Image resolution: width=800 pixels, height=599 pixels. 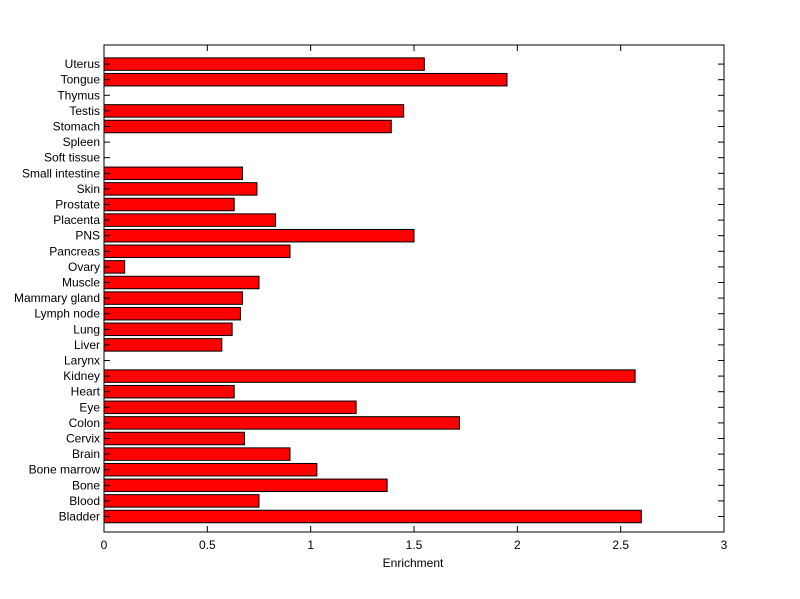 What do you see at coordinates (86, 392) in the screenshot?
I see `y-tick-label-heart: Heart` at bounding box center [86, 392].